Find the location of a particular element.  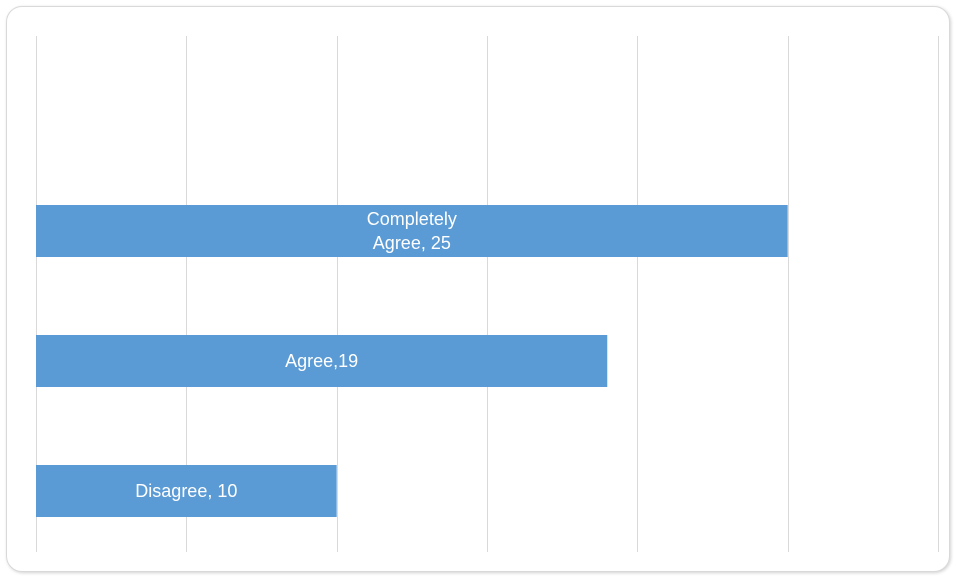

bar-label-0: Completely Agree, 25 is located at coordinates (412, 231).